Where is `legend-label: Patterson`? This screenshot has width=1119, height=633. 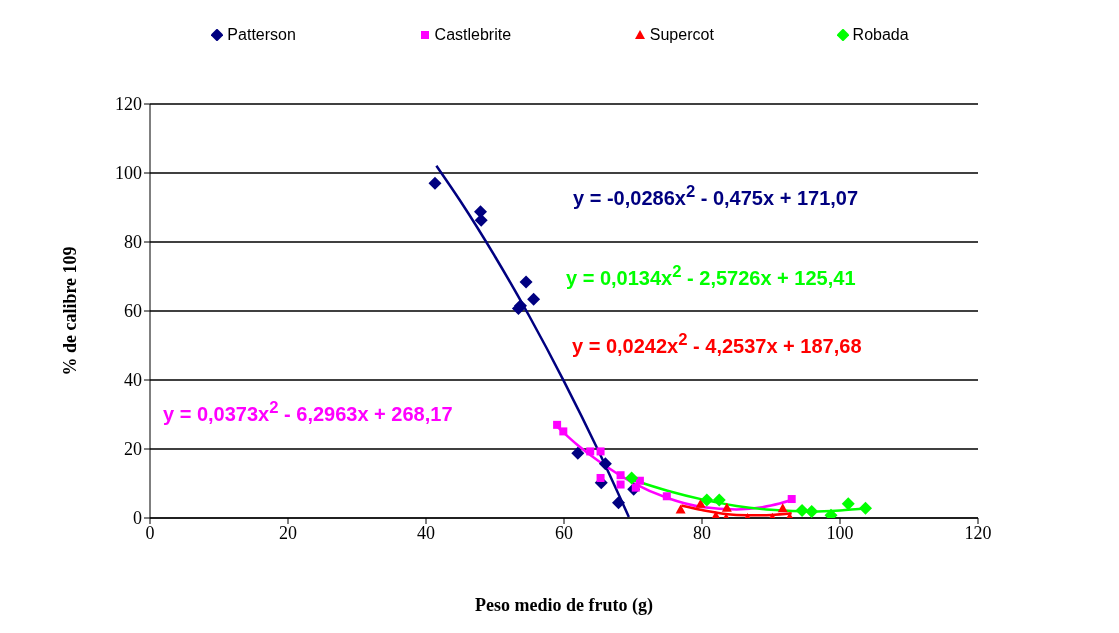 legend-label: Patterson is located at coordinates (261, 35).